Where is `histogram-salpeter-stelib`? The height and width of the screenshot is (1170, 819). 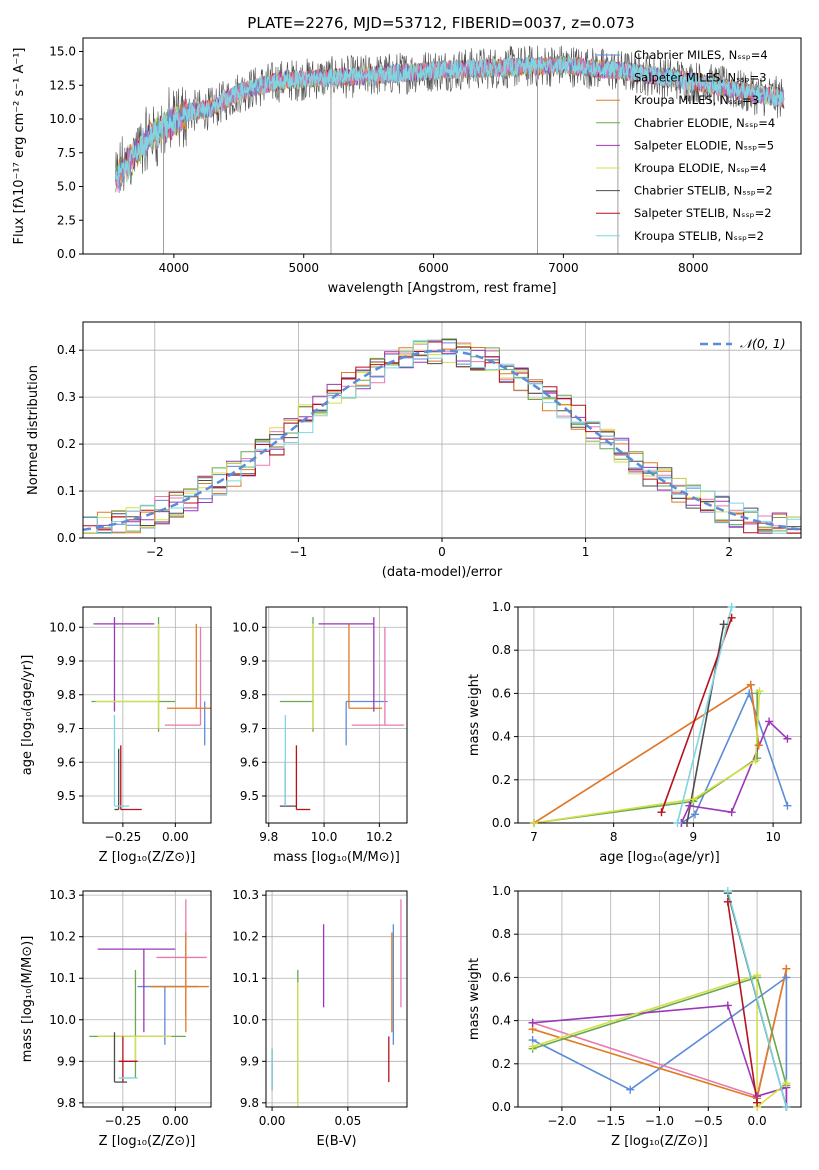 histogram-salpeter-stelib is located at coordinates (442, 437).